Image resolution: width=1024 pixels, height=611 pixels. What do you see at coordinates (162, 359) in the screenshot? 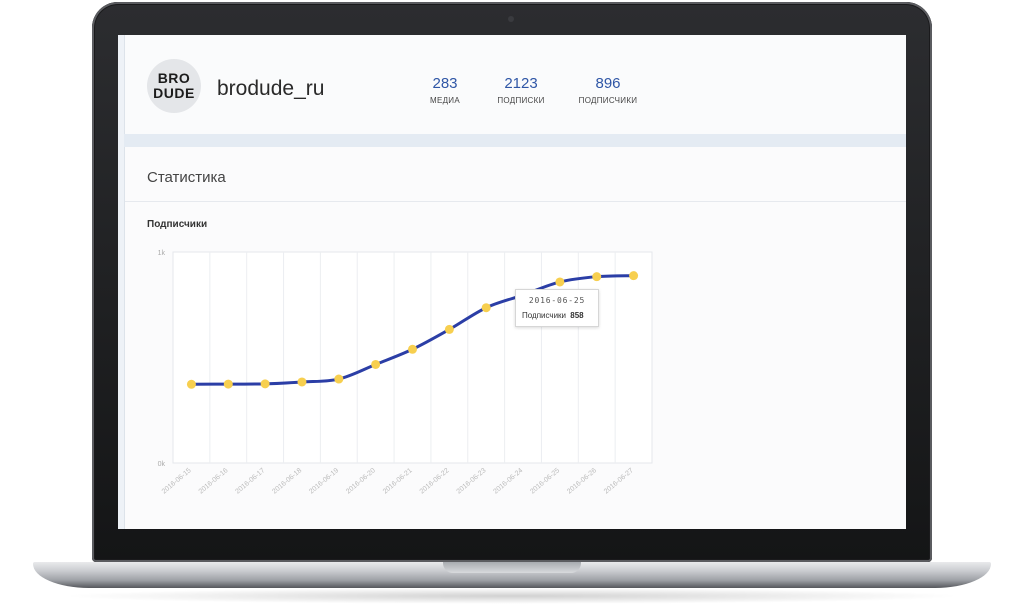
I see `y-axis: 0k 1k` at bounding box center [162, 359].